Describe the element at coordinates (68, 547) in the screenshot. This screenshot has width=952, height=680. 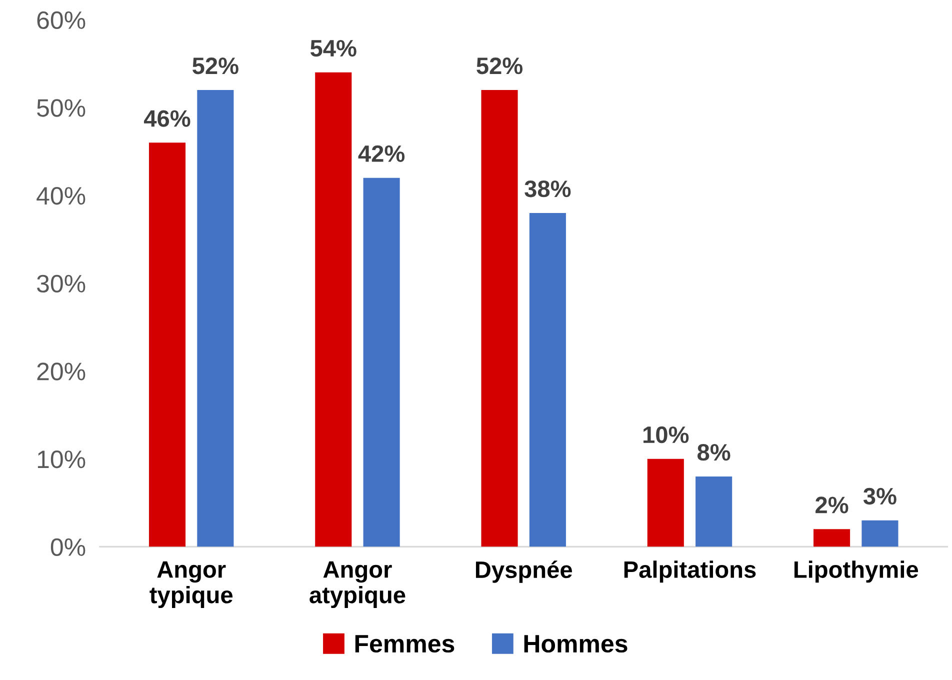
I see `y-tick-label: 0%` at that location.